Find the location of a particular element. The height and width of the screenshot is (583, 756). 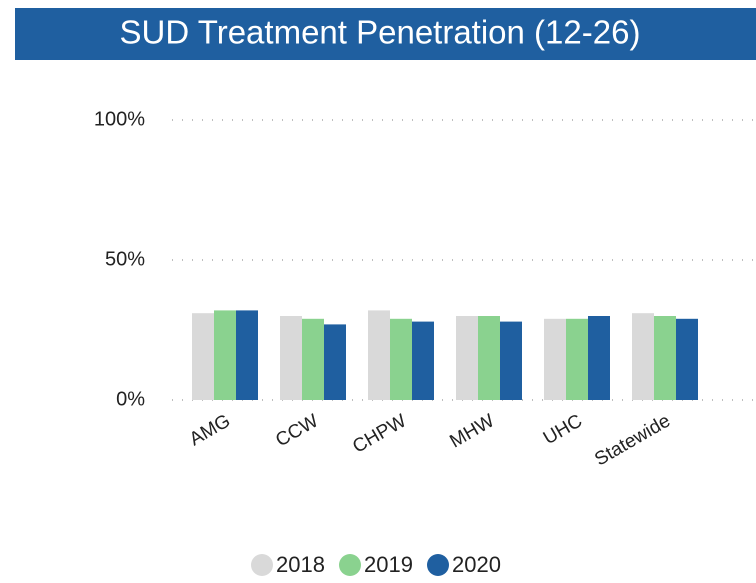

x-tick-label: UHC is located at coordinates (563, 429).